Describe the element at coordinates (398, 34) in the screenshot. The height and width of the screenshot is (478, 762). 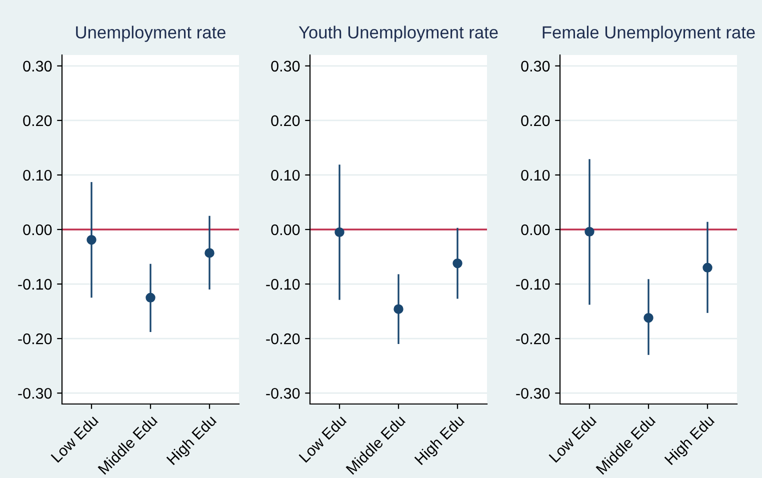
I see `chart-title: Youth Unemployment rate` at that location.